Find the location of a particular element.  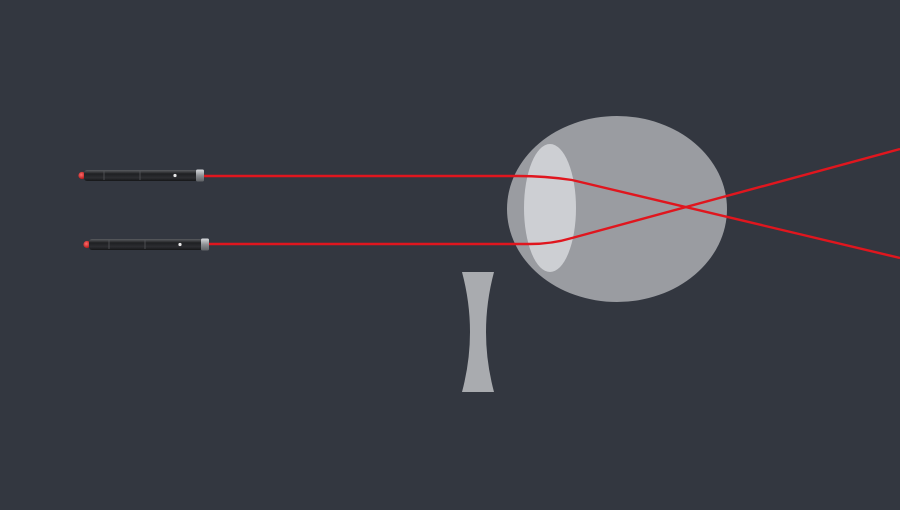

laser-pointer-lower is located at coordinates (146, 244).